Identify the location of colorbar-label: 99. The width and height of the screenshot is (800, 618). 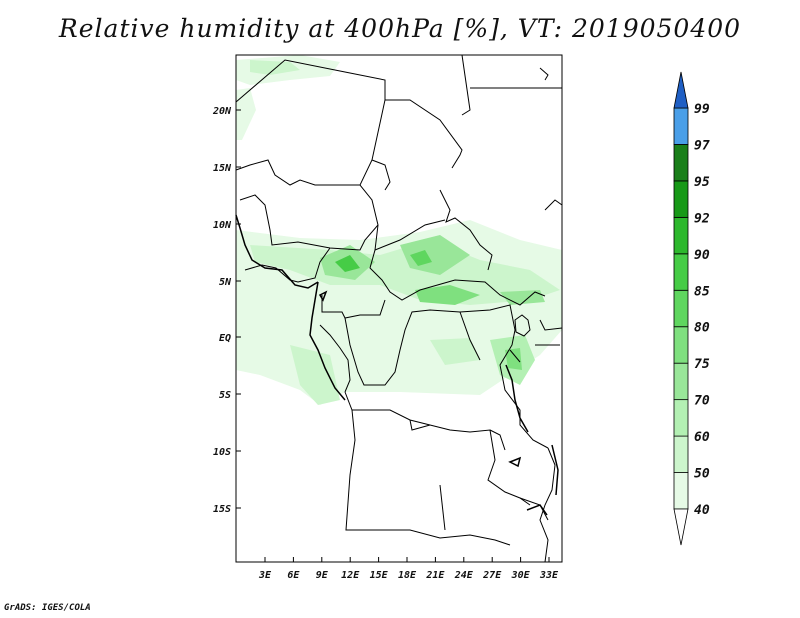
(702, 109).